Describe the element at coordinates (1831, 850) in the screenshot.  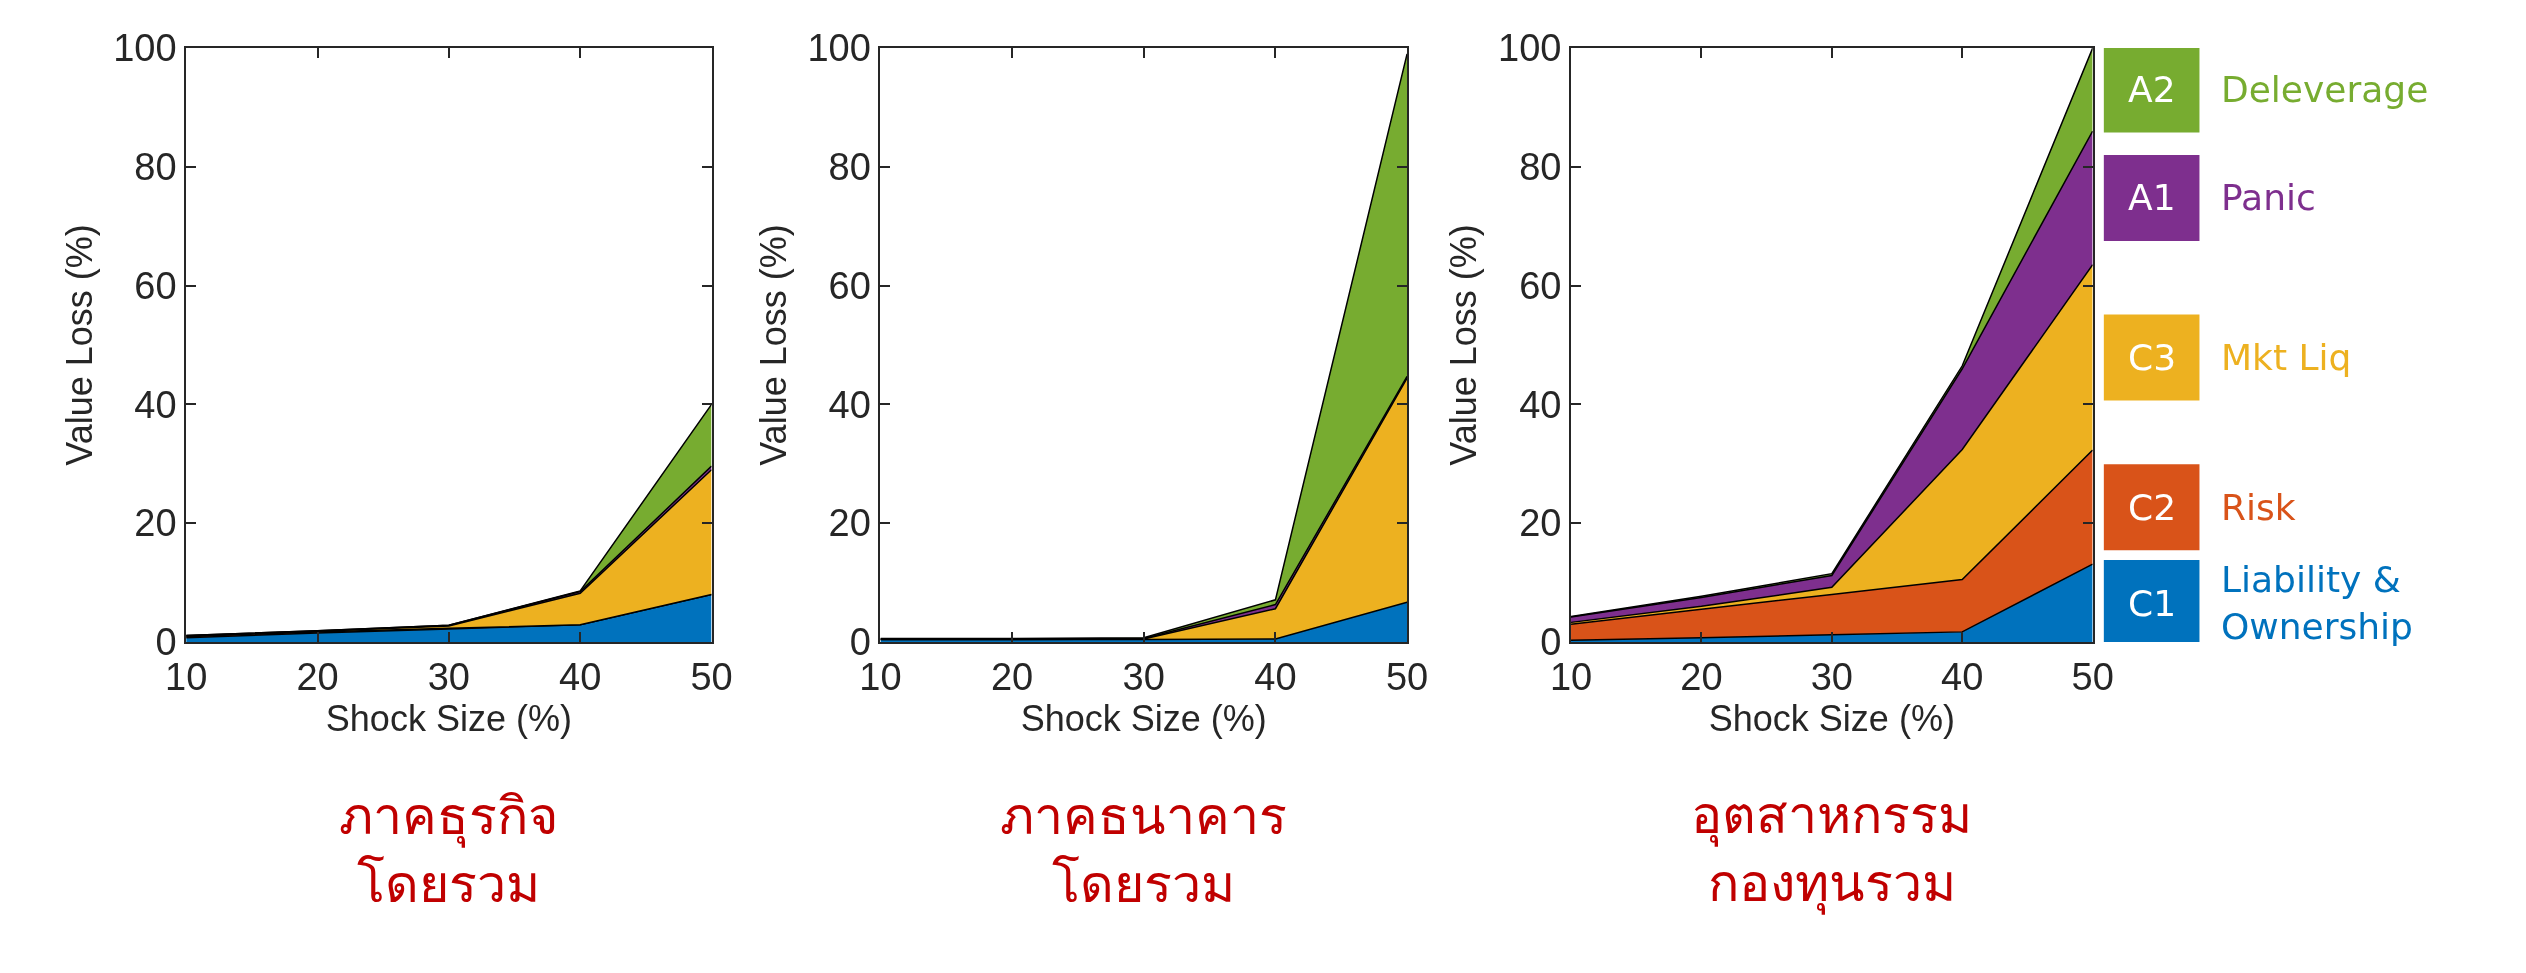
I see `text: อุตสาหกรรม กองทุนรวม` at that location.